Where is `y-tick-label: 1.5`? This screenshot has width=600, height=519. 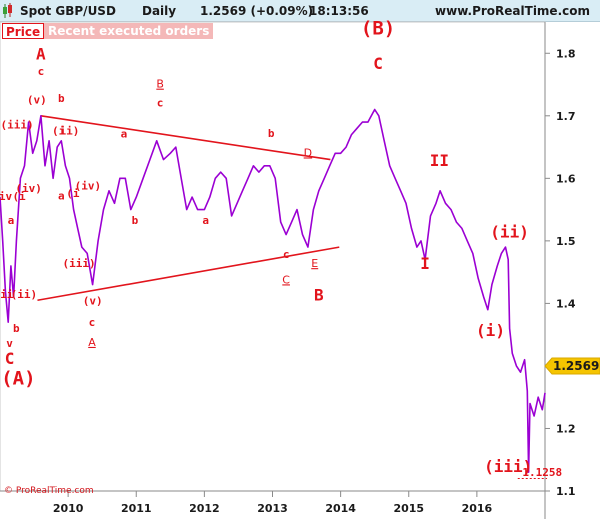
y-tick-label: 1.5 is located at coordinates (566, 241).